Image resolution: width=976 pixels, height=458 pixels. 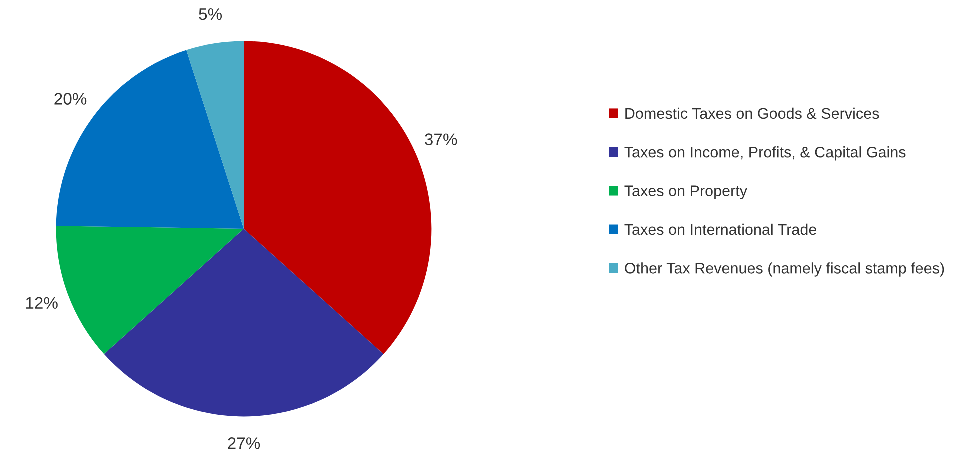 I want to click on data-label: 27%, so click(x=244, y=444).